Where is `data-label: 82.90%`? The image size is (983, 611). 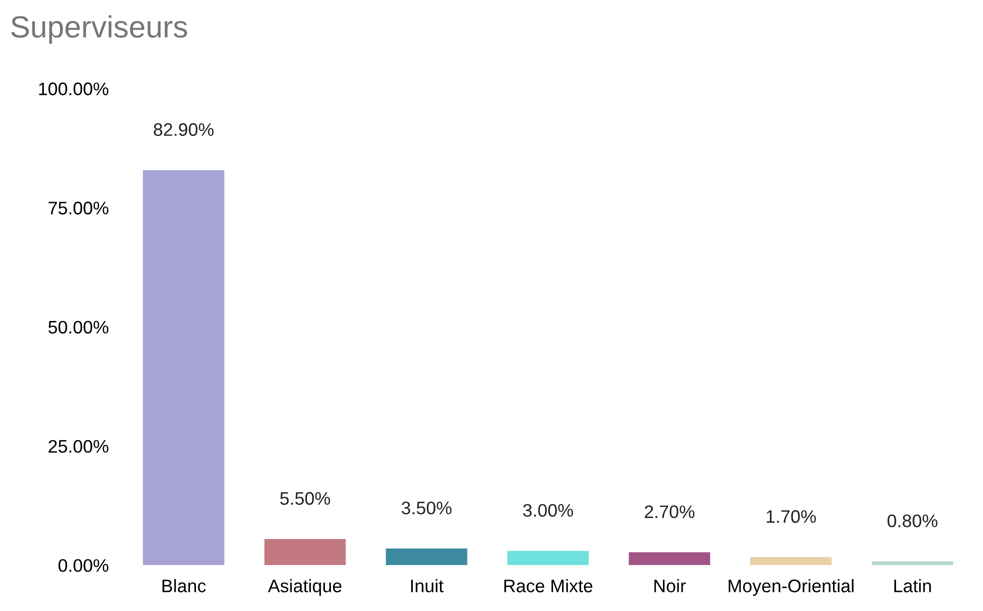
data-label: 82.90% is located at coordinates (184, 129).